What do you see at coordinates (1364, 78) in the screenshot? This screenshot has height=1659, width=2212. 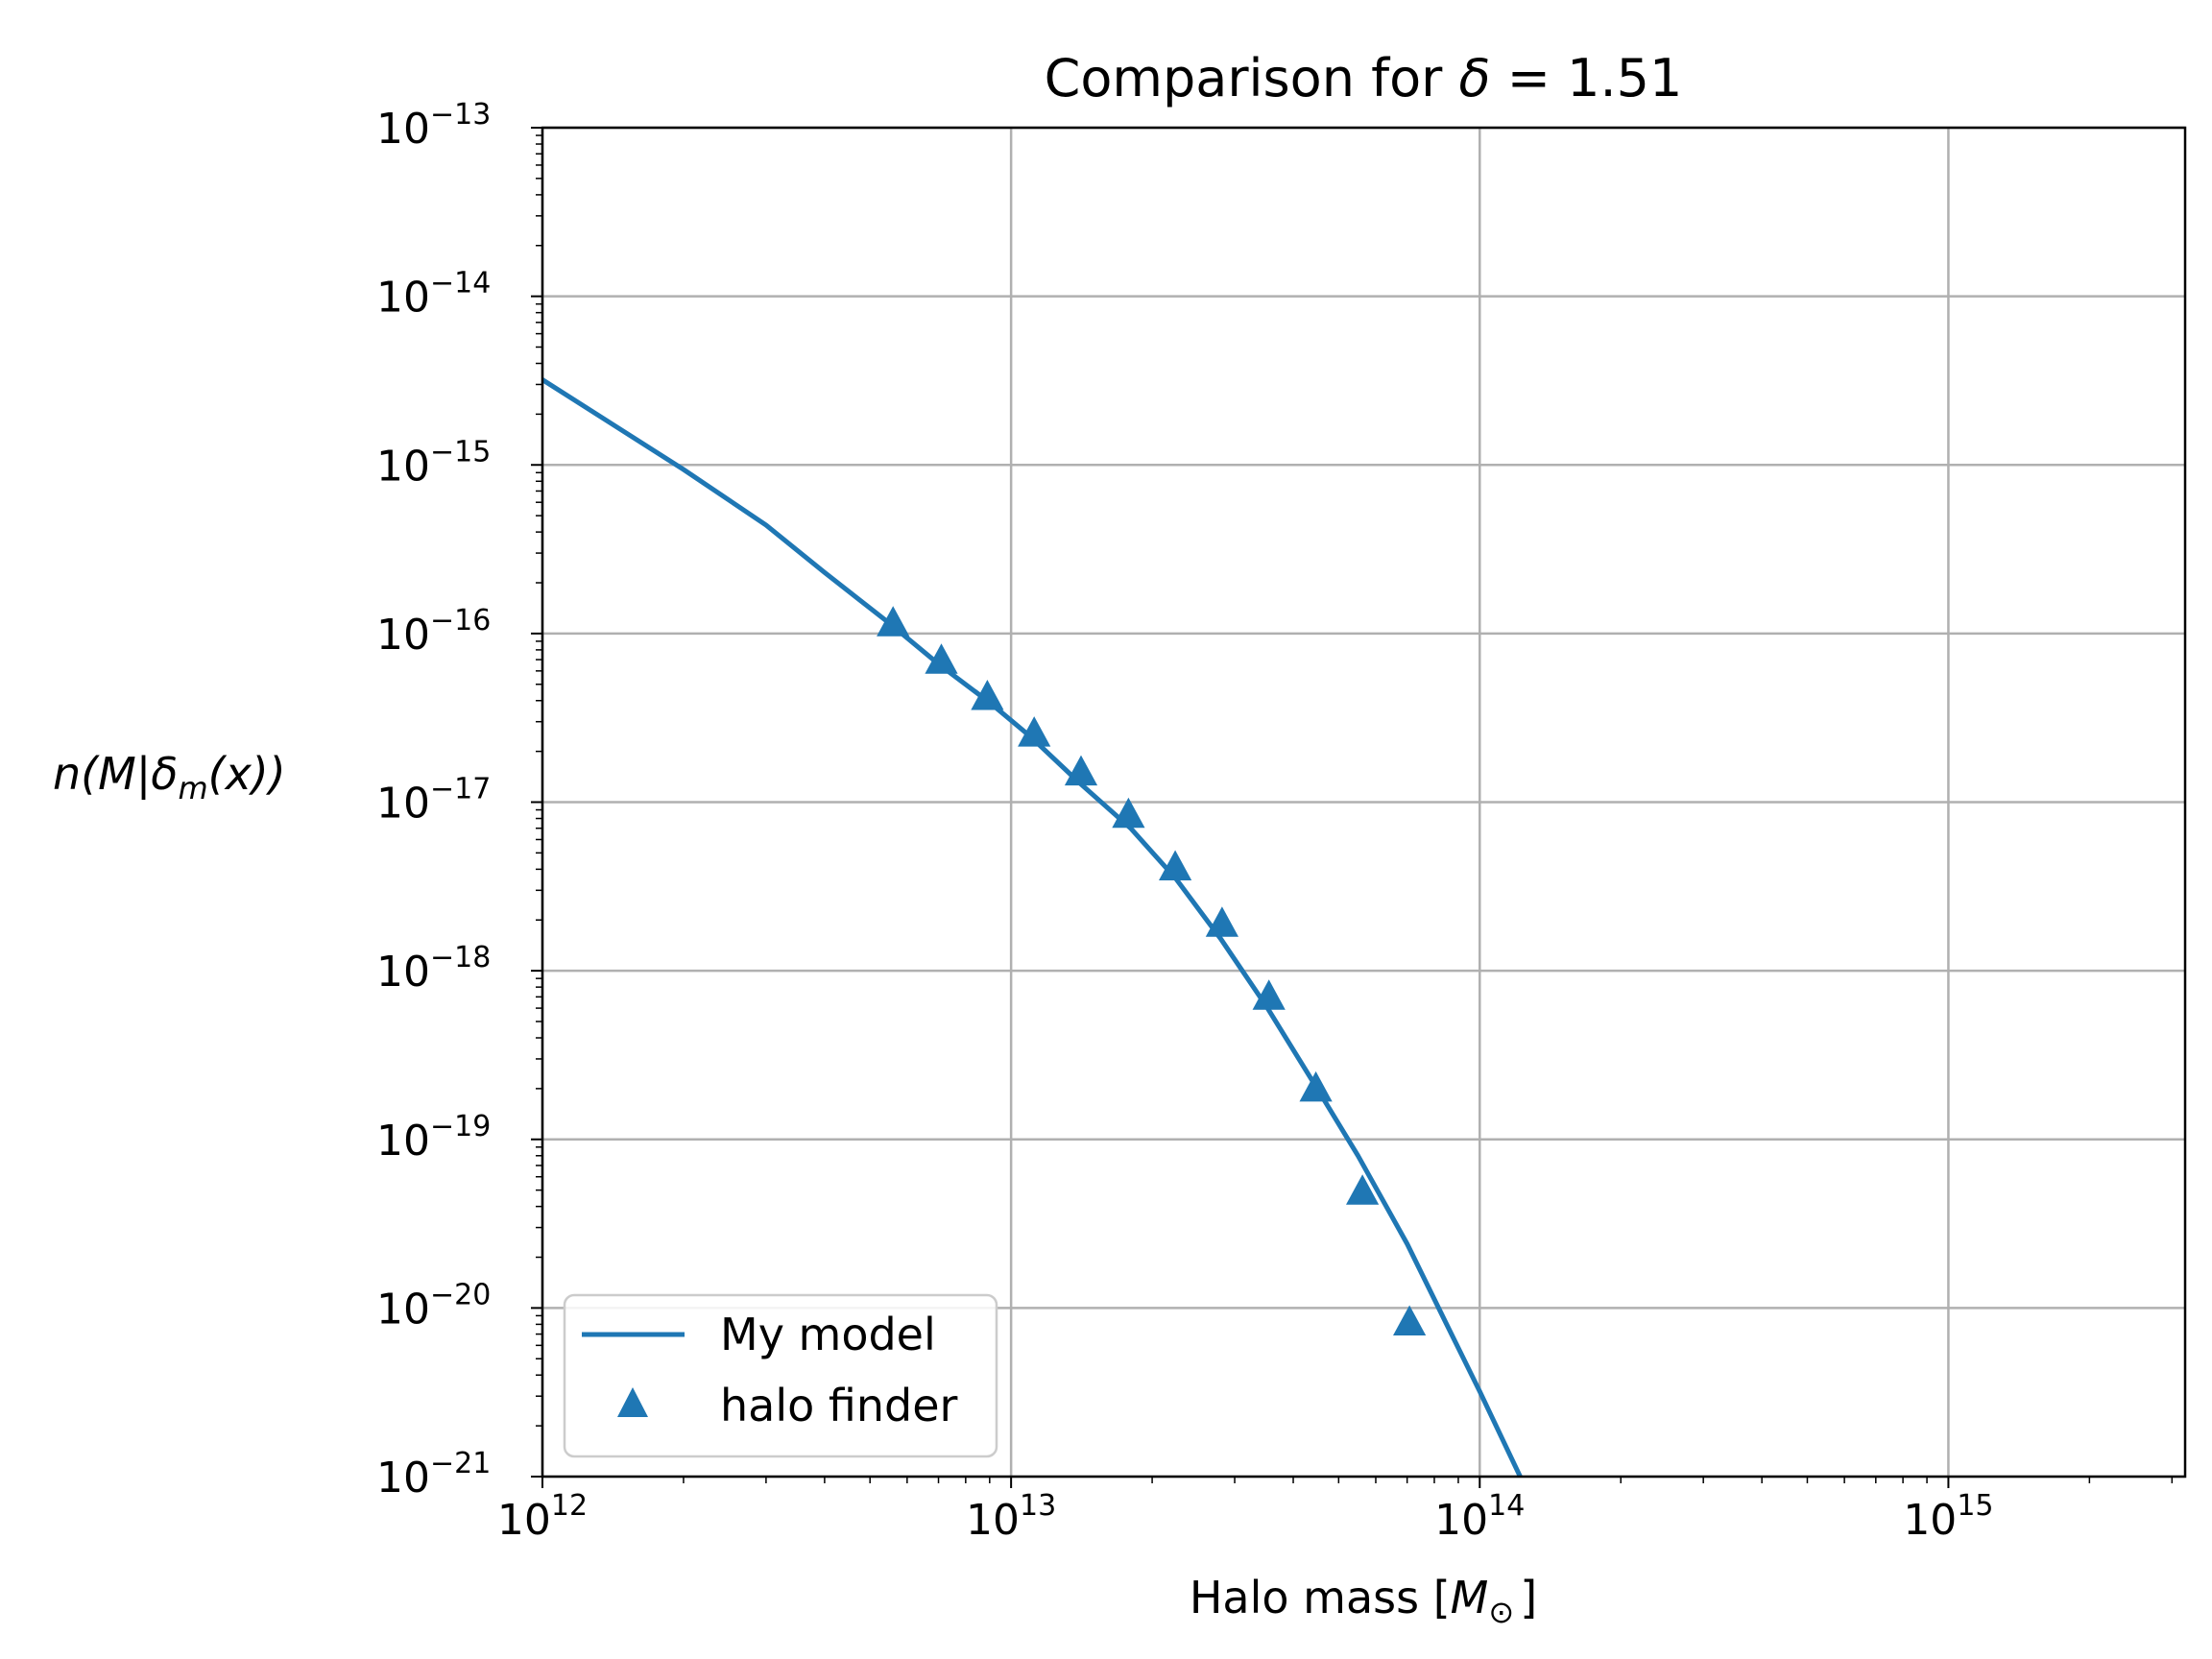 I see `chart-title: Comparison for δ = 1.51` at bounding box center [1364, 78].